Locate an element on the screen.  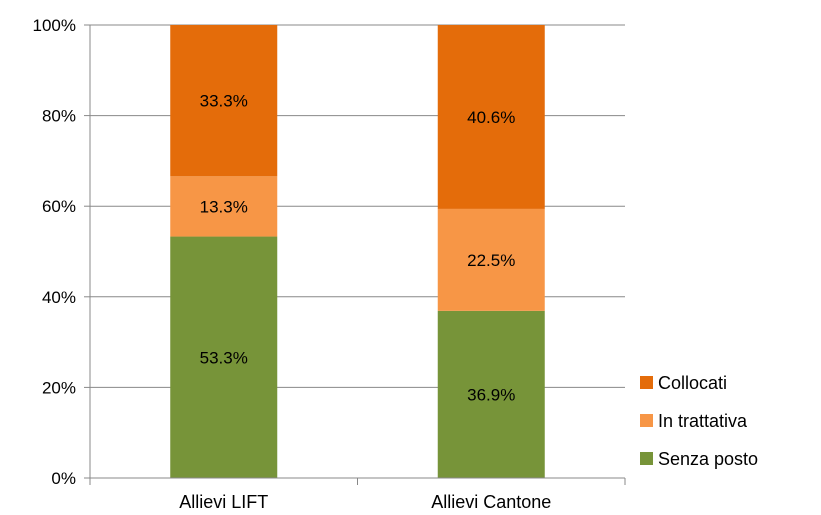
y-tick-label: 20% is located at coordinates (59, 387).